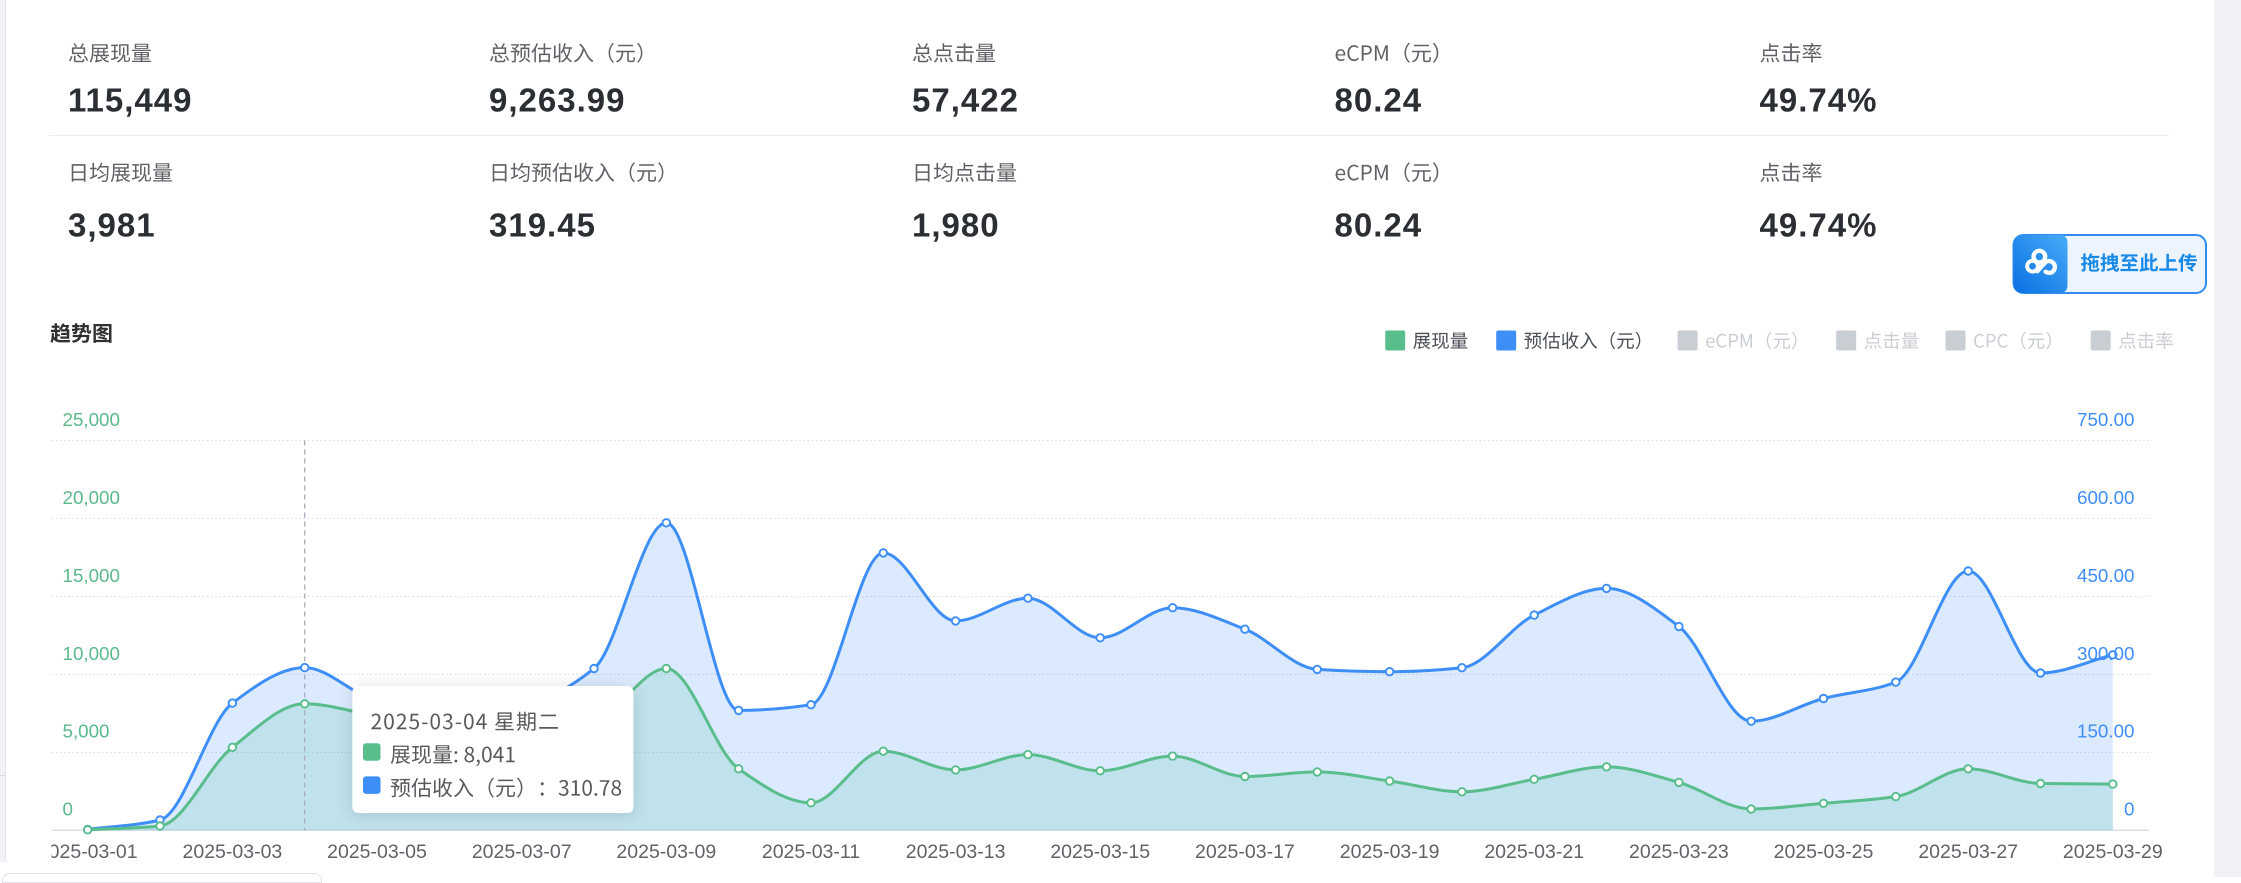  Describe the element at coordinates (956, 225) in the screenshot. I see `svg-text: 1,980` at that location.